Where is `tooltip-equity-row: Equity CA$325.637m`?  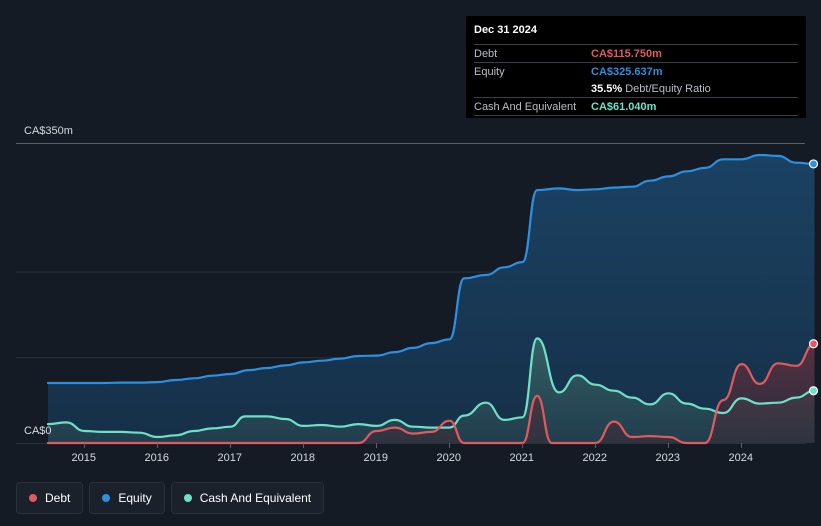
tooltip-equity-row: Equity CA$325.637m is located at coordinates (636, 71).